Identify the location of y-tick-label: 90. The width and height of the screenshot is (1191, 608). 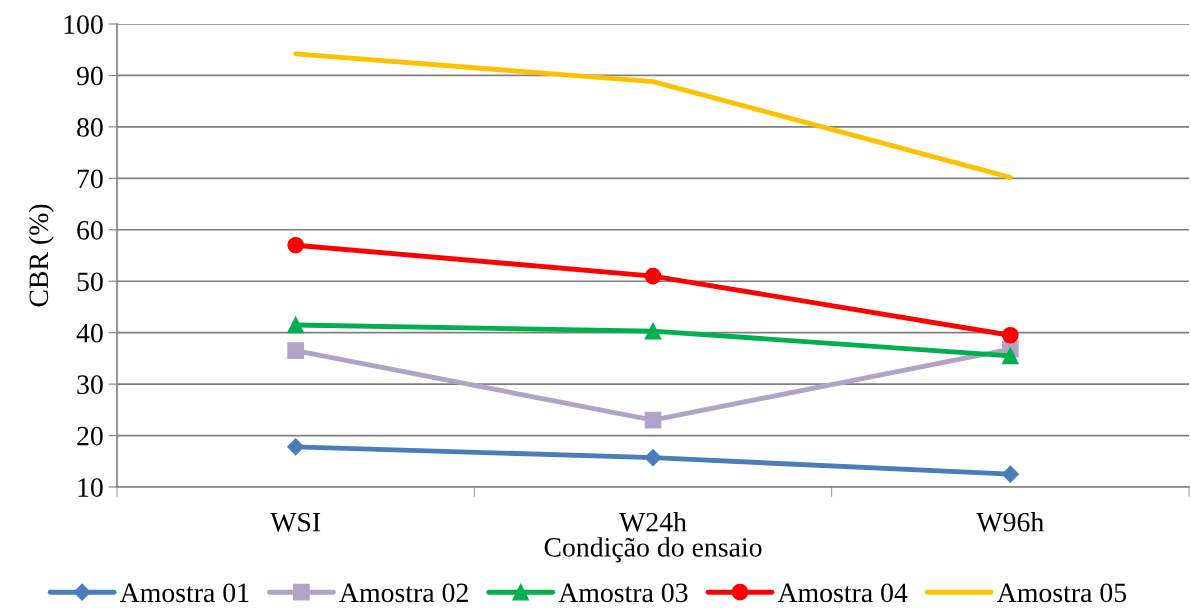
(89, 76).